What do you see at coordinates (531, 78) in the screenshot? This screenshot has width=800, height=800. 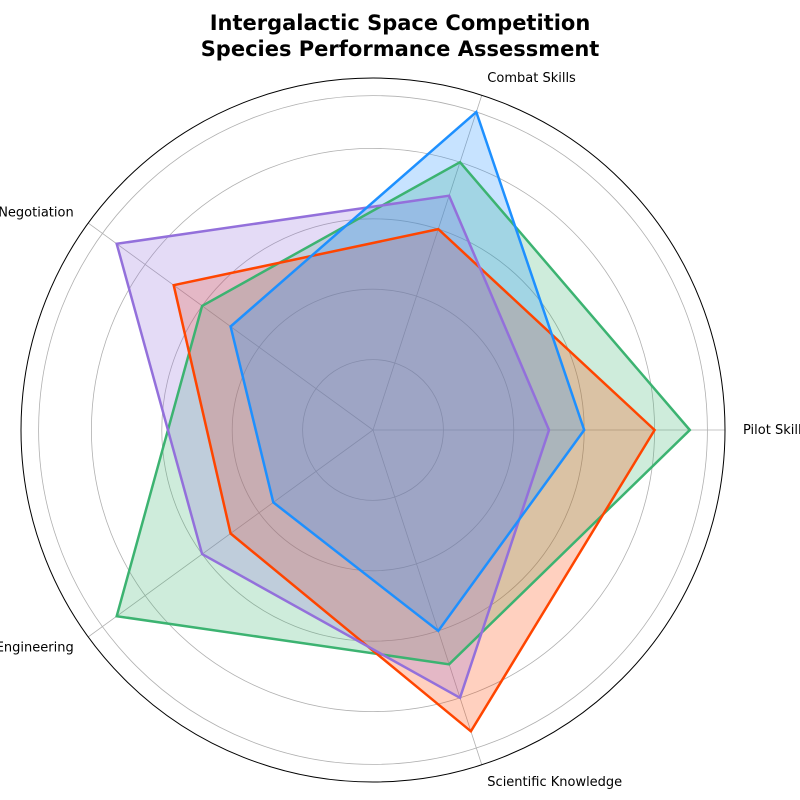 I see `axis-label-combat-skills: Combat Skills` at bounding box center [531, 78].